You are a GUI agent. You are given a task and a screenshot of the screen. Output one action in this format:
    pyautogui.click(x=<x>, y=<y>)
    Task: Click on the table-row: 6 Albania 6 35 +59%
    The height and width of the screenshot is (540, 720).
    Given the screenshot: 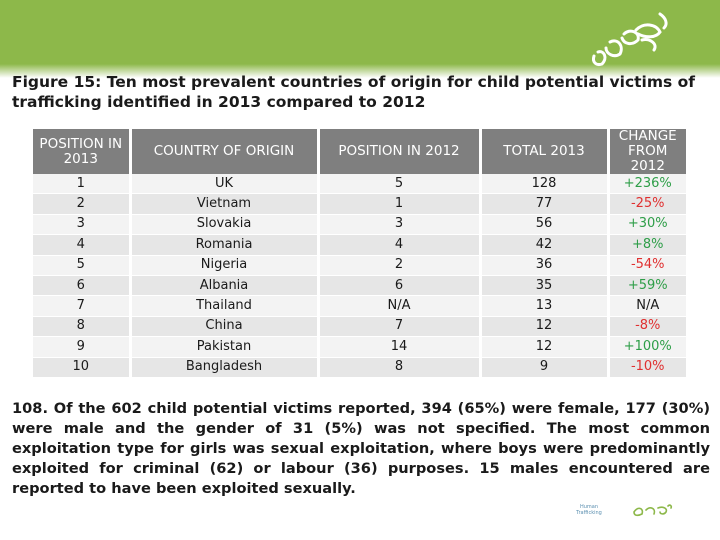 What is the action you would take?
    pyautogui.click(x=359, y=286)
    